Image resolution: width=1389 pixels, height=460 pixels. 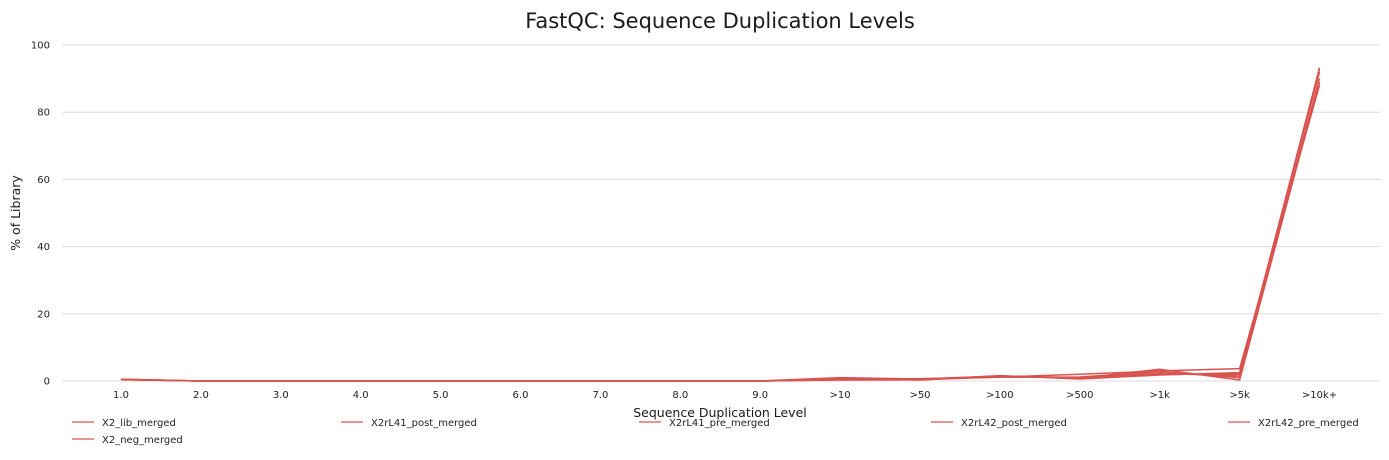 What do you see at coordinates (521, 395) in the screenshot?
I see `x-tick-label: 6.0` at bounding box center [521, 395].